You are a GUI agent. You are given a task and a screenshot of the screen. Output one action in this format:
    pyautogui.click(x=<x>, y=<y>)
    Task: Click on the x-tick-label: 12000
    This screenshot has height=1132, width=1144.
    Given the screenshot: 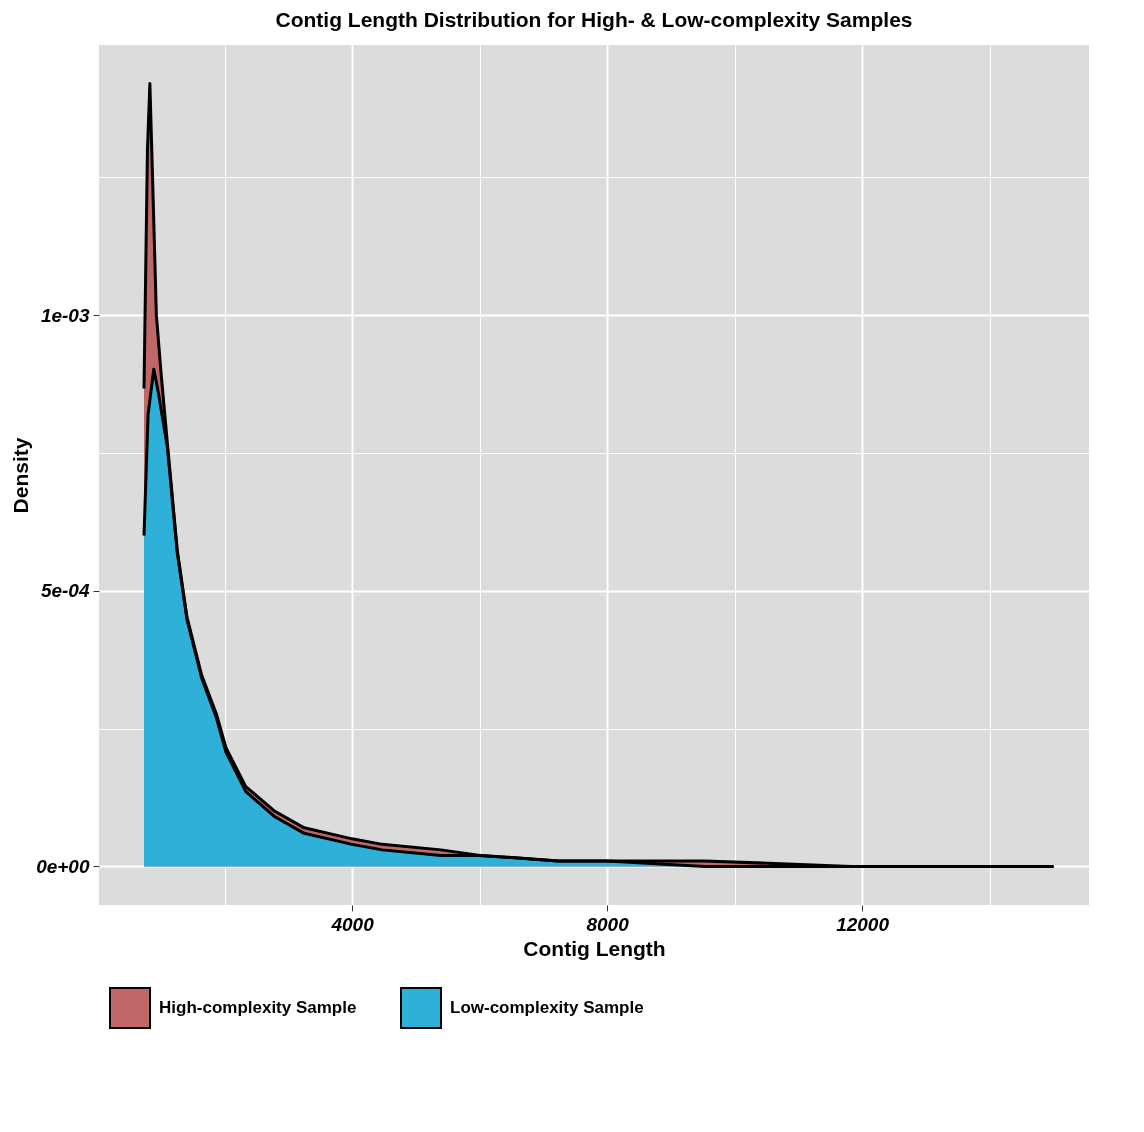 What is the action you would take?
    pyautogui.click(x=863, y=924)
    